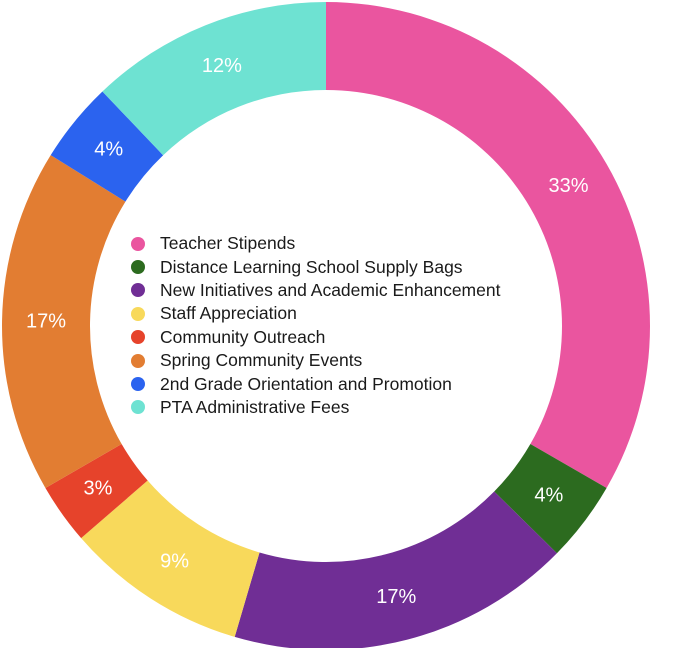 The width and height of the screenshot is (682, 648). I want to click on legend-item: Staff Appreciation, so click(315, 313).